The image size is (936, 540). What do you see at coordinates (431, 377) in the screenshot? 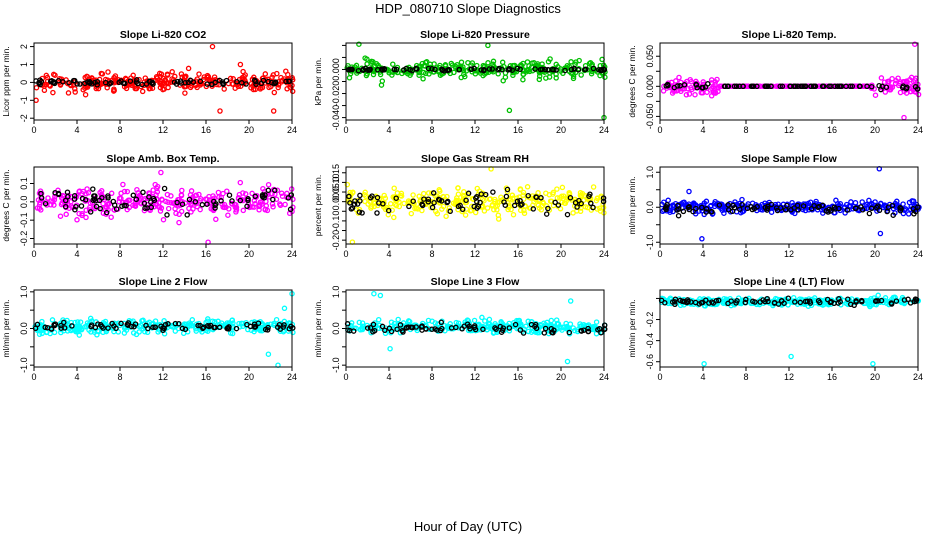
I see `x-tick-label: 8` at bounding box center [431, 377].